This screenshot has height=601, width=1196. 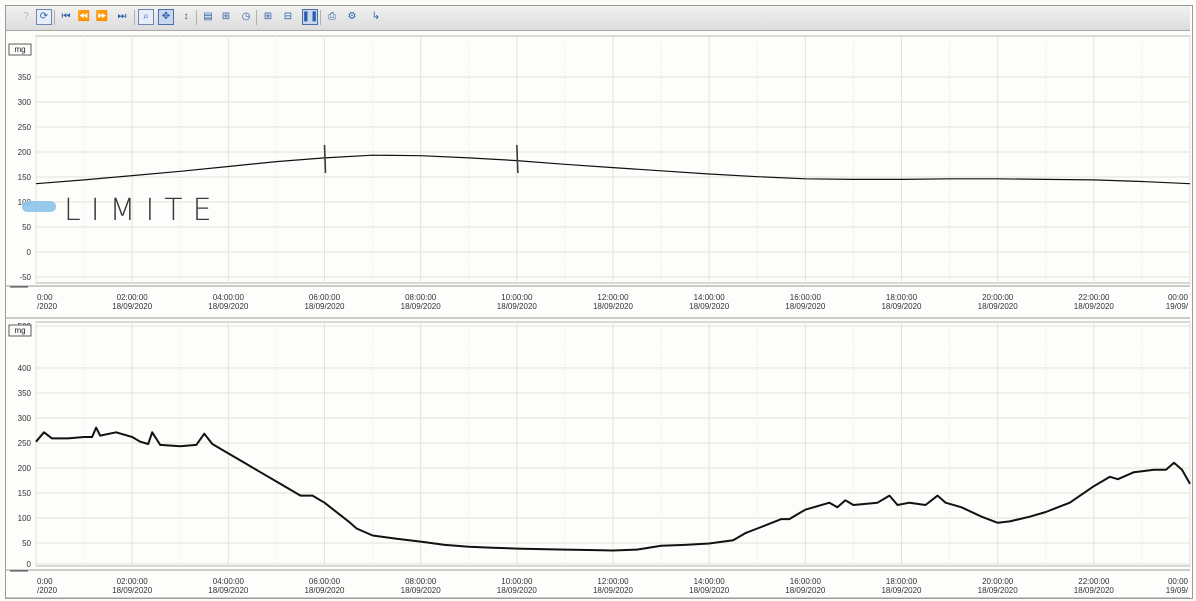 What do you see at coordinates (84, 17) in the screenshot?
I see `rewind-button: ⏪` at bounding box center [84, 17].